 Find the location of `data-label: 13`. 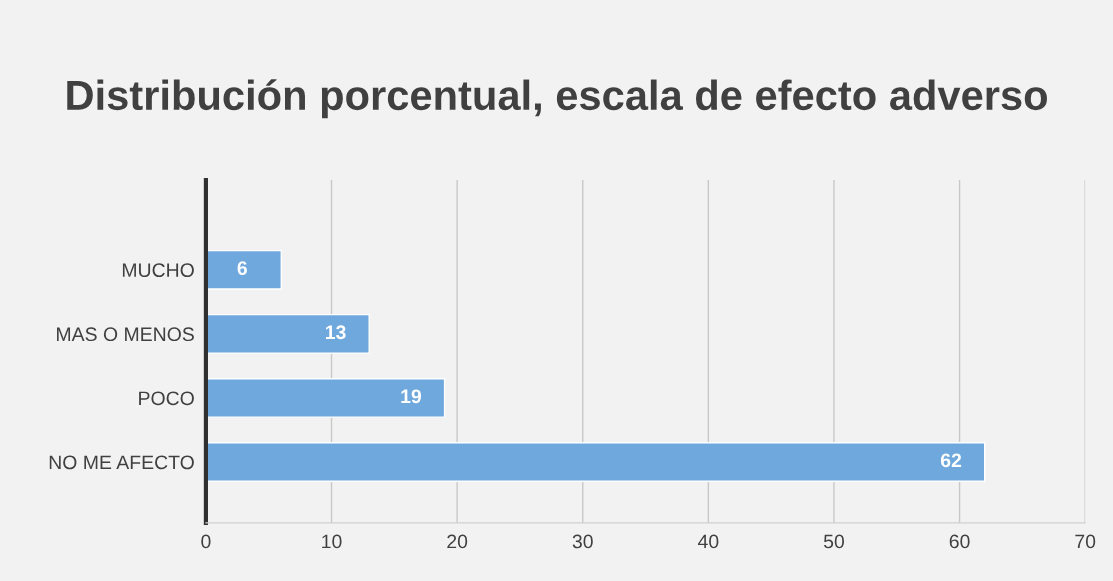

data-label: 13 is located at coordinates (335, 332).